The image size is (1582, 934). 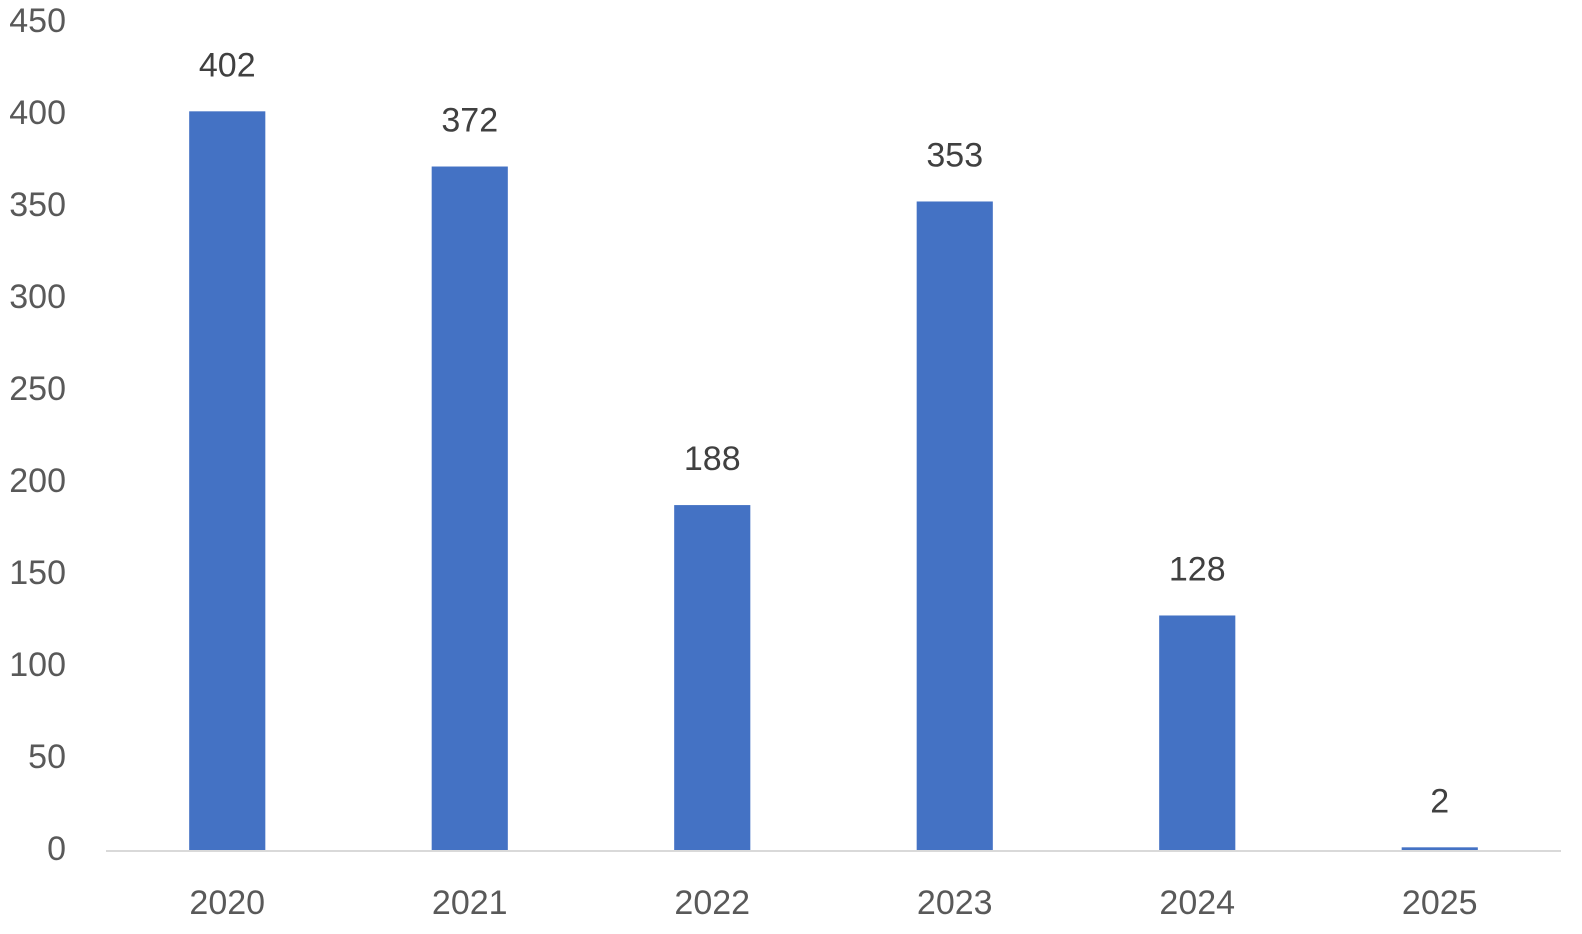 I want to click on x-tick-label: 2021, so click(x=470, y=903).